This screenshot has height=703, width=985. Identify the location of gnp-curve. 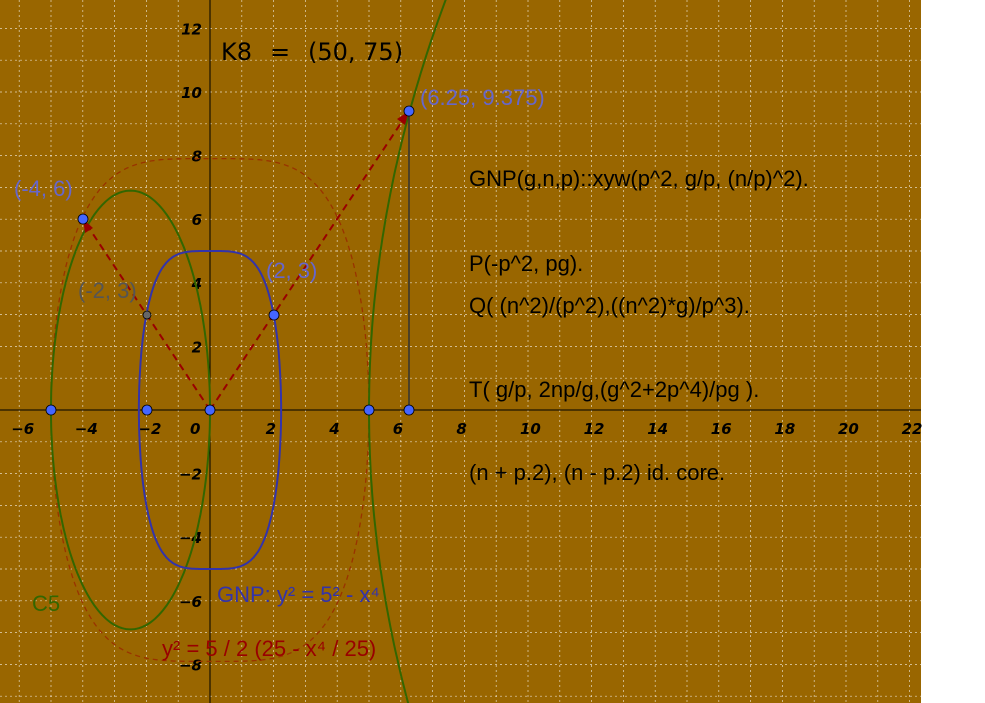
(210, 410).